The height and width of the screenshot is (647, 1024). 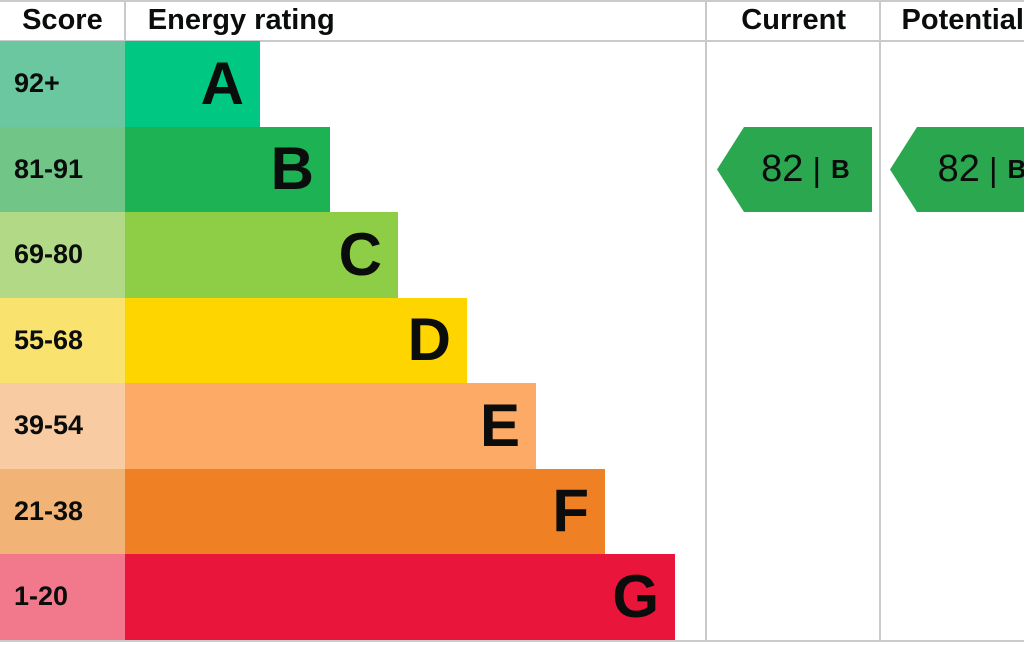 What do you see at coordinates (62, 84) in the screenshot?
I see `score-range-a: 92+` at bounding box center [62, 84].